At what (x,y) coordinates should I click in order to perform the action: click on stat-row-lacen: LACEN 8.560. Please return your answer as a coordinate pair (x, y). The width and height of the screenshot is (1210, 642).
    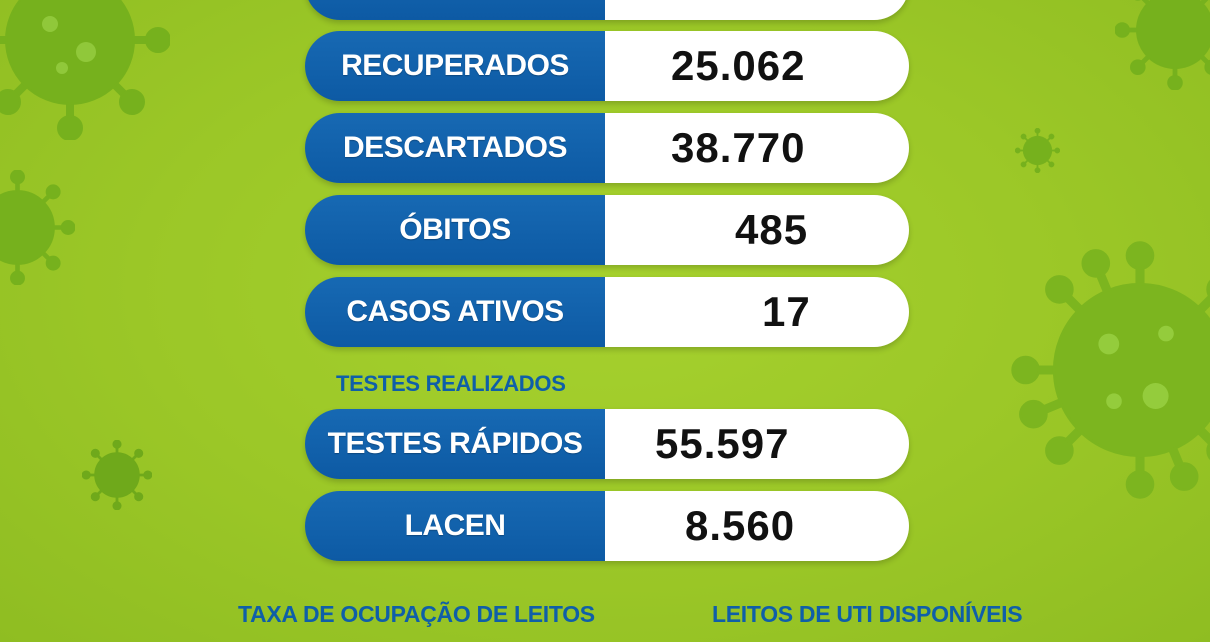
    Looking at the image, I should click on (607, 526).